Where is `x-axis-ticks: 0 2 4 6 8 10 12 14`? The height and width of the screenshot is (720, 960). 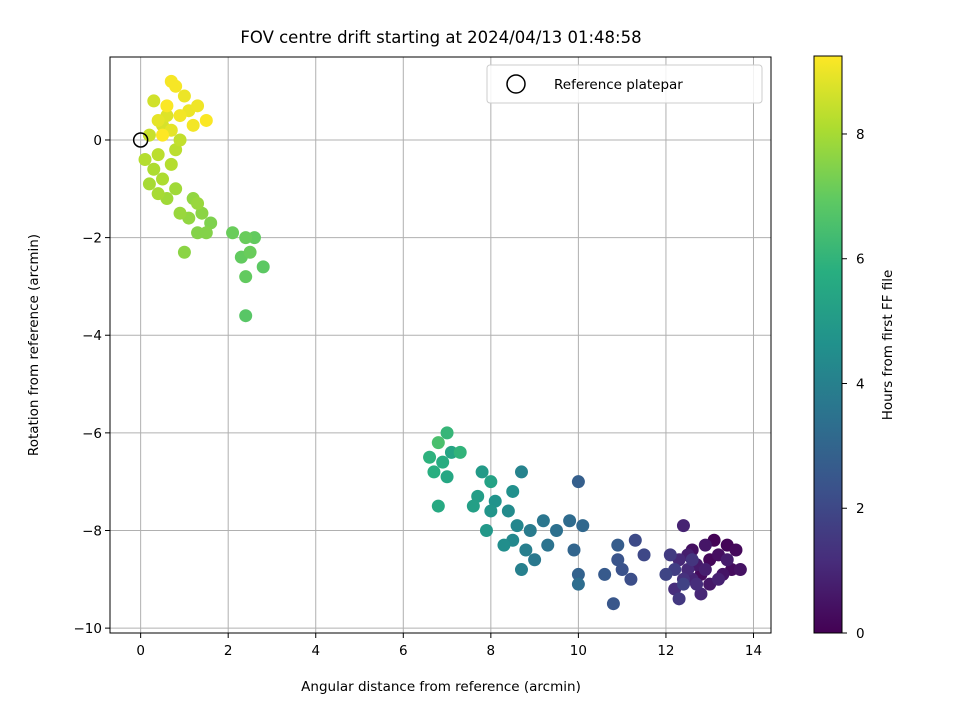 x-axis-ticks: 0 2 4 6 8 10 12 14 is located at coordinates (449, 646).